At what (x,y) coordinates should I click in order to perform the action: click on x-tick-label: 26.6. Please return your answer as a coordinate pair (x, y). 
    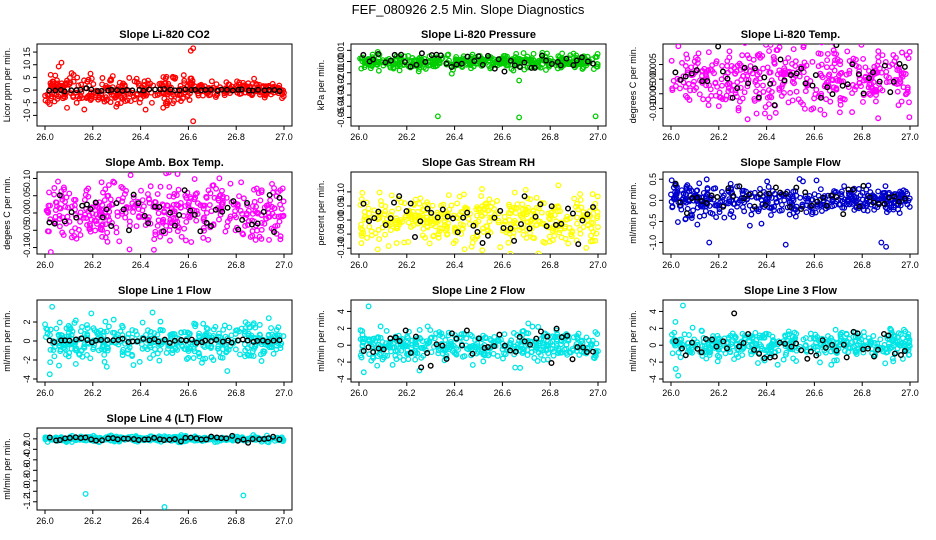
    Looking at the image, I should click on (189, 265).